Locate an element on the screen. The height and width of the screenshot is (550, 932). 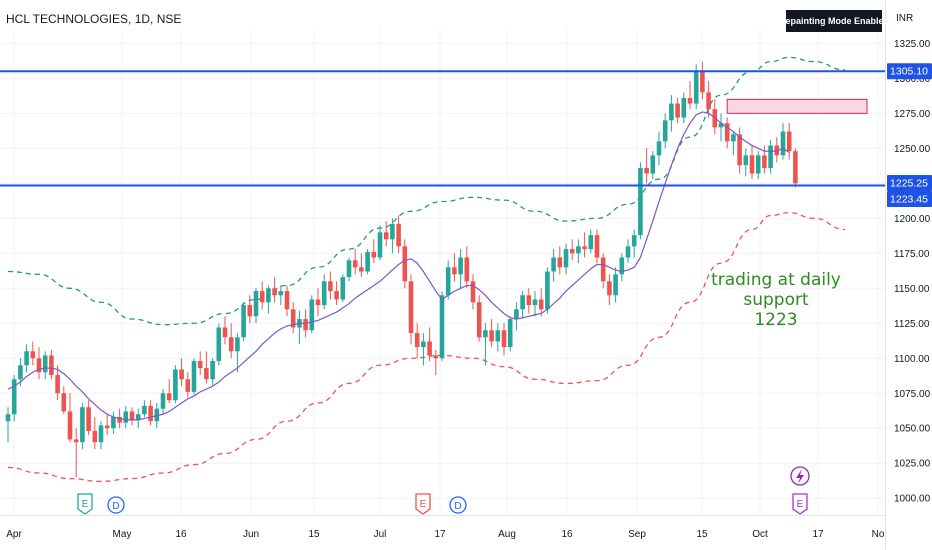
y-tick-label: 1025.00 is located at coordinates (912, 464).